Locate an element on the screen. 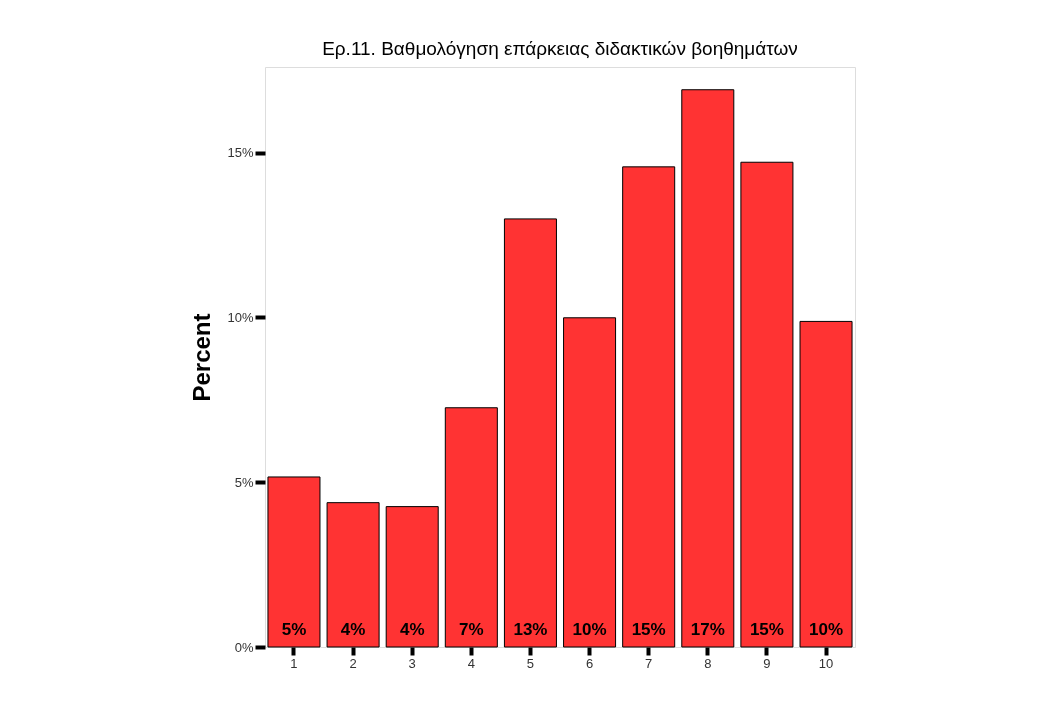  data-label: 7% is located at coordinates (471, 629).